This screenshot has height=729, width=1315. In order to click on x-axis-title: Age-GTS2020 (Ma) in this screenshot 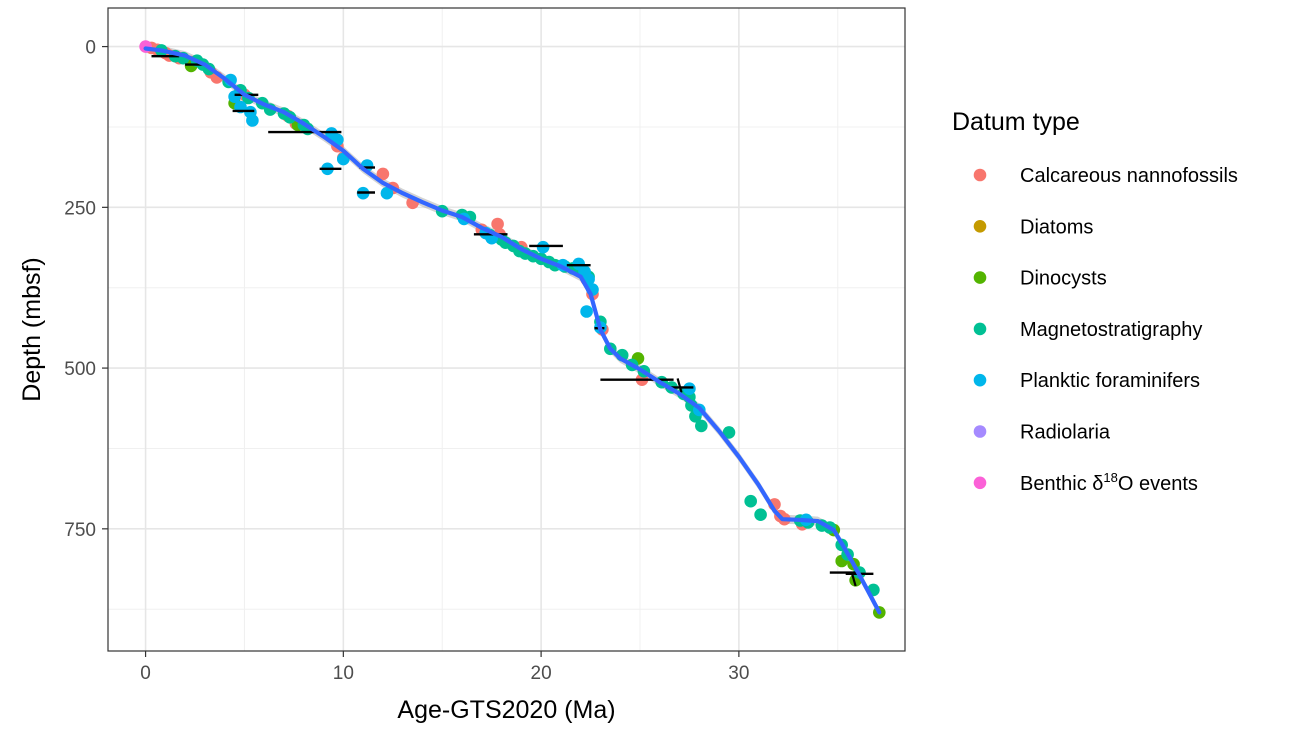, I will do `click(506, 710)`.